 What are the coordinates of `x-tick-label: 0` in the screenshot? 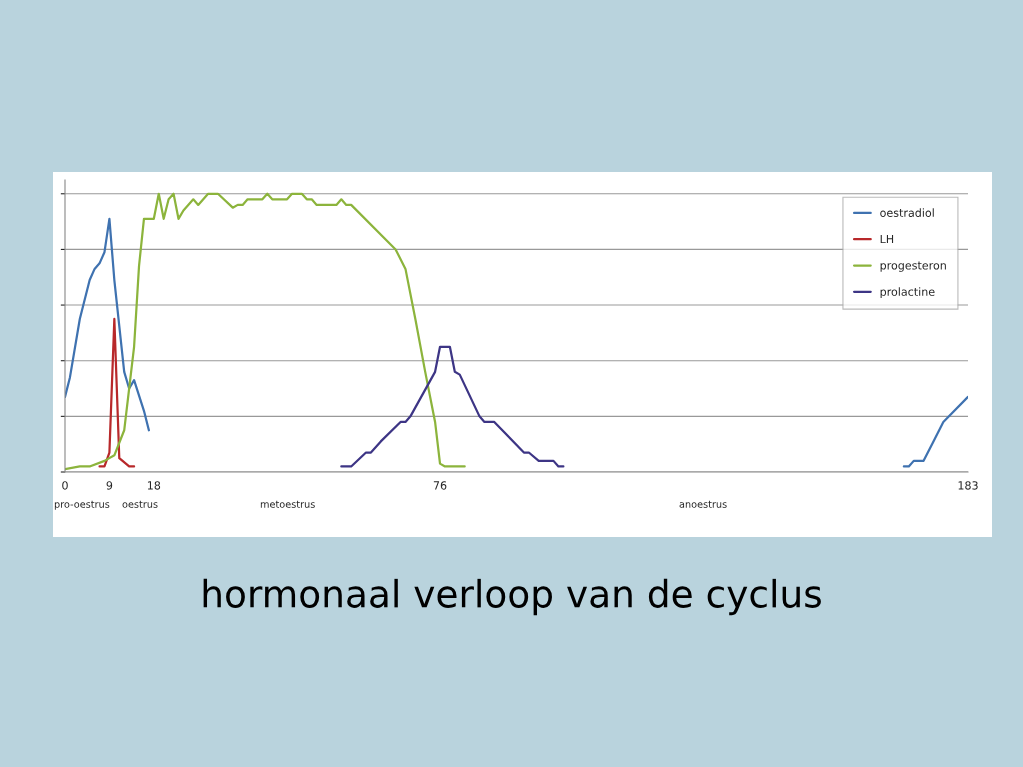 It's located at (65, 485).